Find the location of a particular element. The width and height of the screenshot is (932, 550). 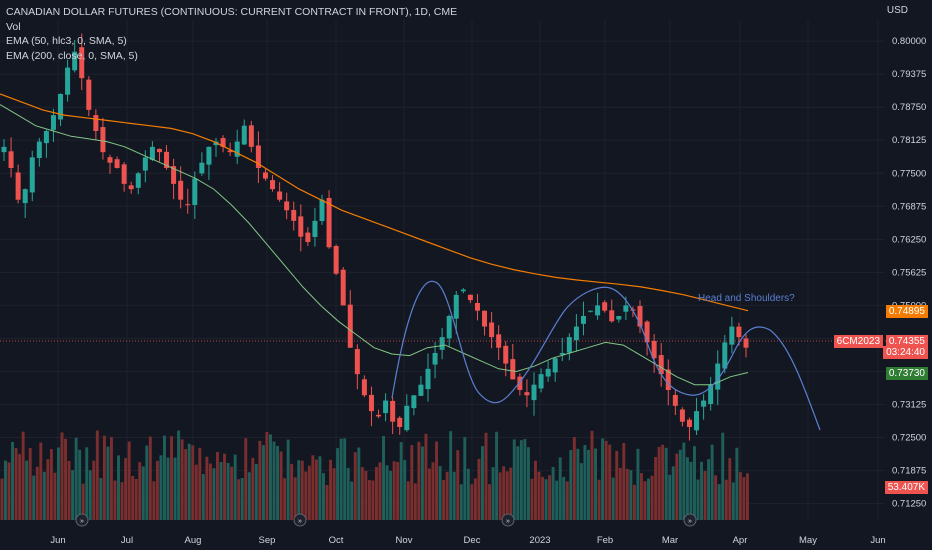

pattern-label: Head and Shoulders? is located at coordinates (746, 298).